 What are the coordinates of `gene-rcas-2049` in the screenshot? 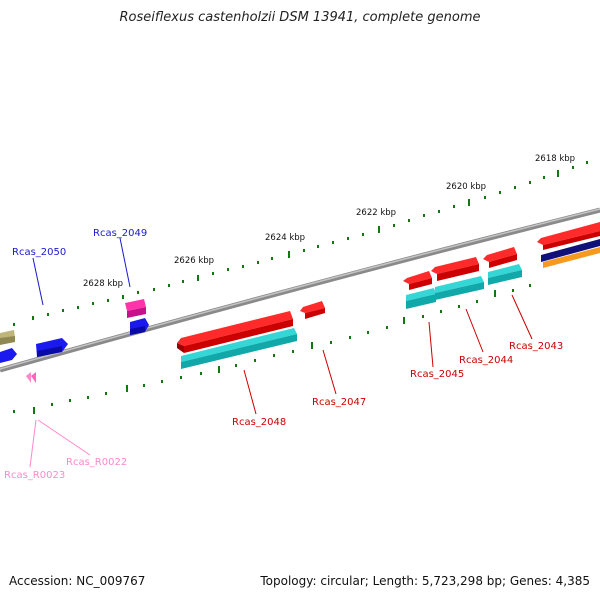 It's located at (135, 308).